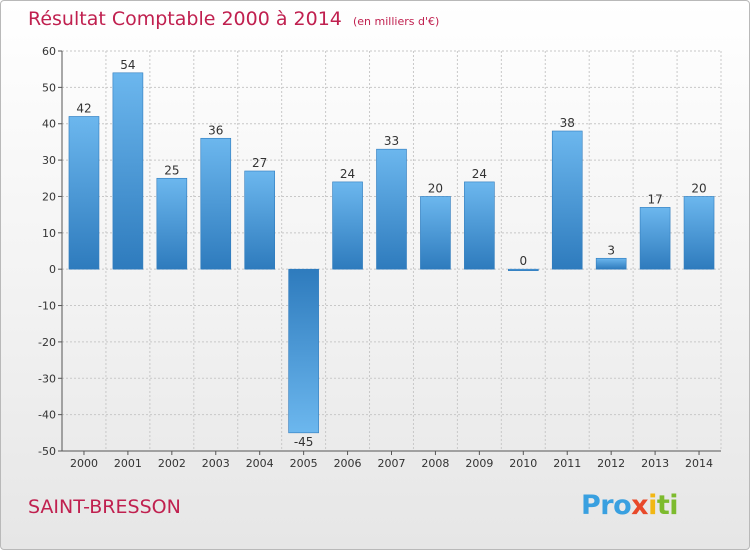 This screenshot has width=750, height=550. I want to click on data-label: 25, so click(171, 170).